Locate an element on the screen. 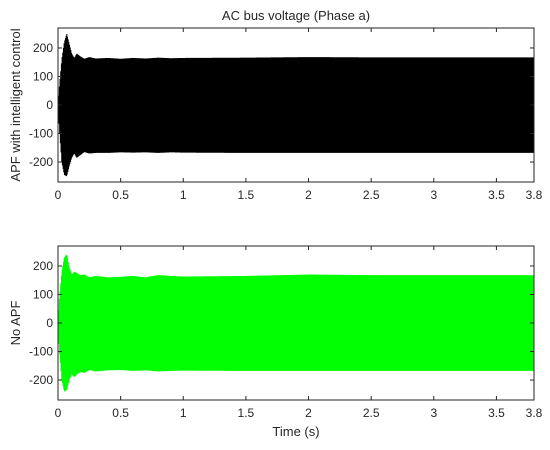 This screenshot has width=550, height=450. chart-title: AC bus voltage (Phase a) is located at coordinates (296, 15).